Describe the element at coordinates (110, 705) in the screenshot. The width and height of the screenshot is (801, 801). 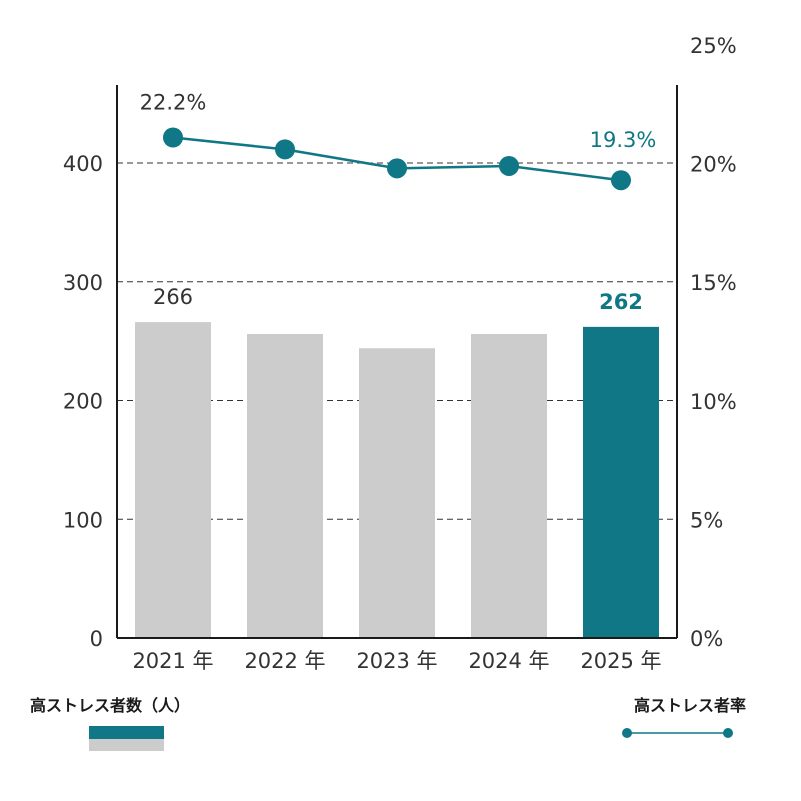
I see `legend-bars-label: 高ストレス者数（人）` at that location.